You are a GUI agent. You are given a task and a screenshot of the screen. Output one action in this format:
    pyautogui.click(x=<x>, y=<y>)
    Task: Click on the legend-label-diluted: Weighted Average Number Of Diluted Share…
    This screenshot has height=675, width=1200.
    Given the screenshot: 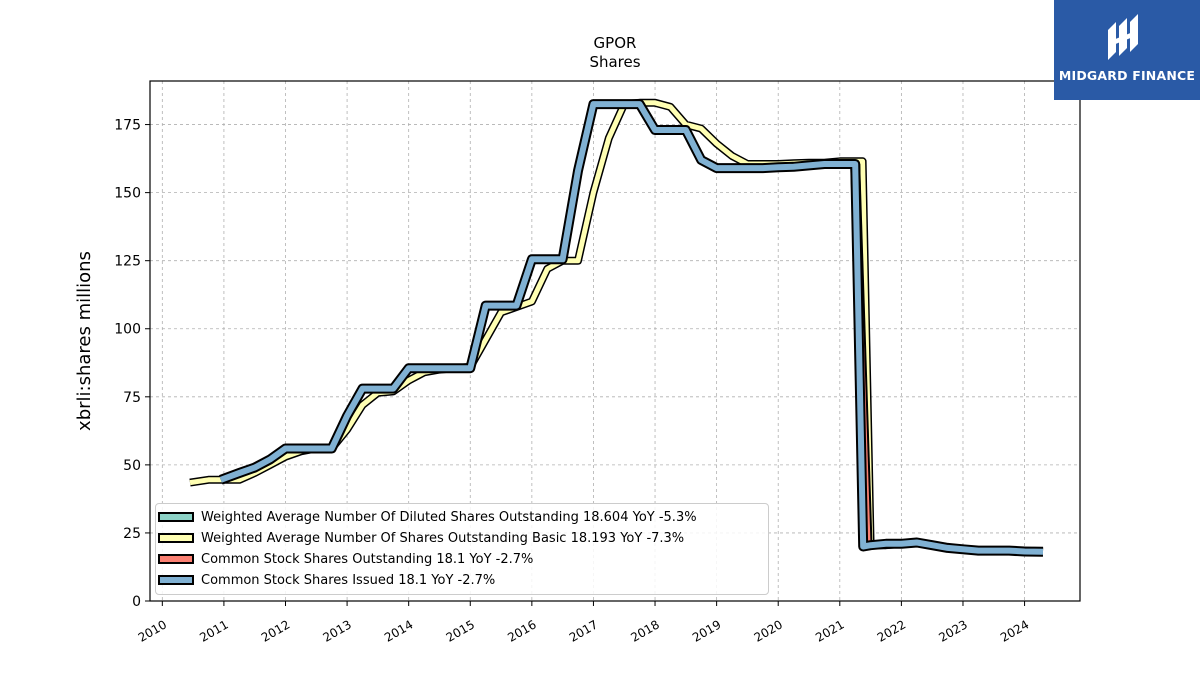 What is the action you would take?
    pyautogui.click(x=449, y=517)
    